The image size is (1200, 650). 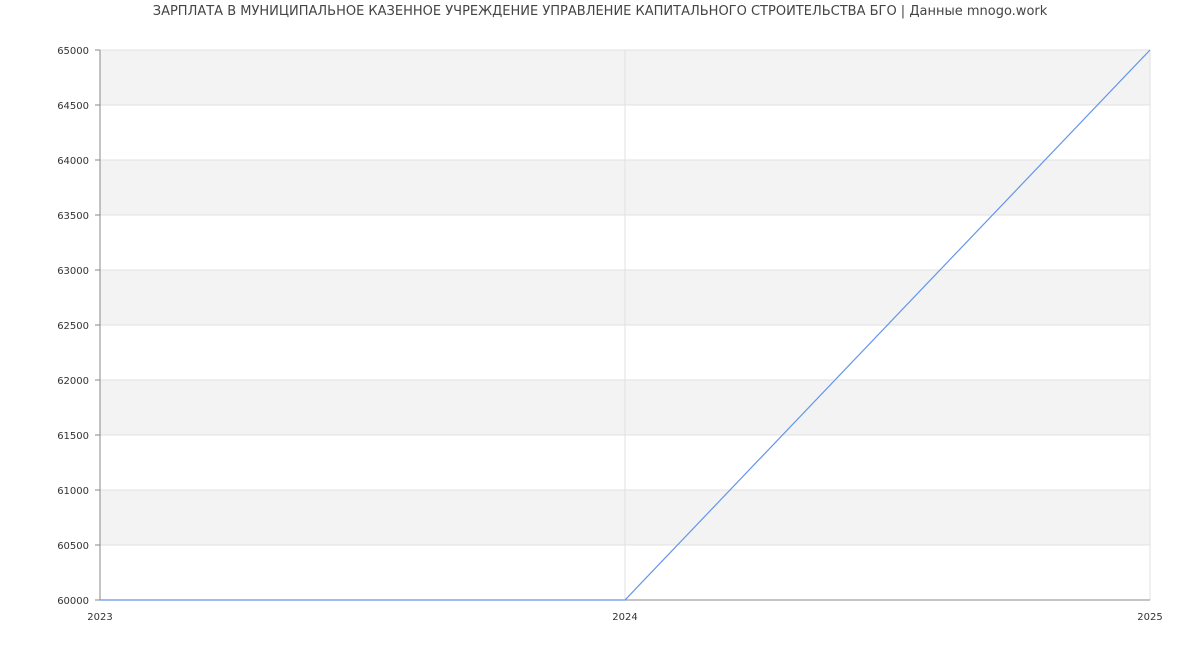 I want to click on y-tick-label: 65000, so click(x=73, y=51).